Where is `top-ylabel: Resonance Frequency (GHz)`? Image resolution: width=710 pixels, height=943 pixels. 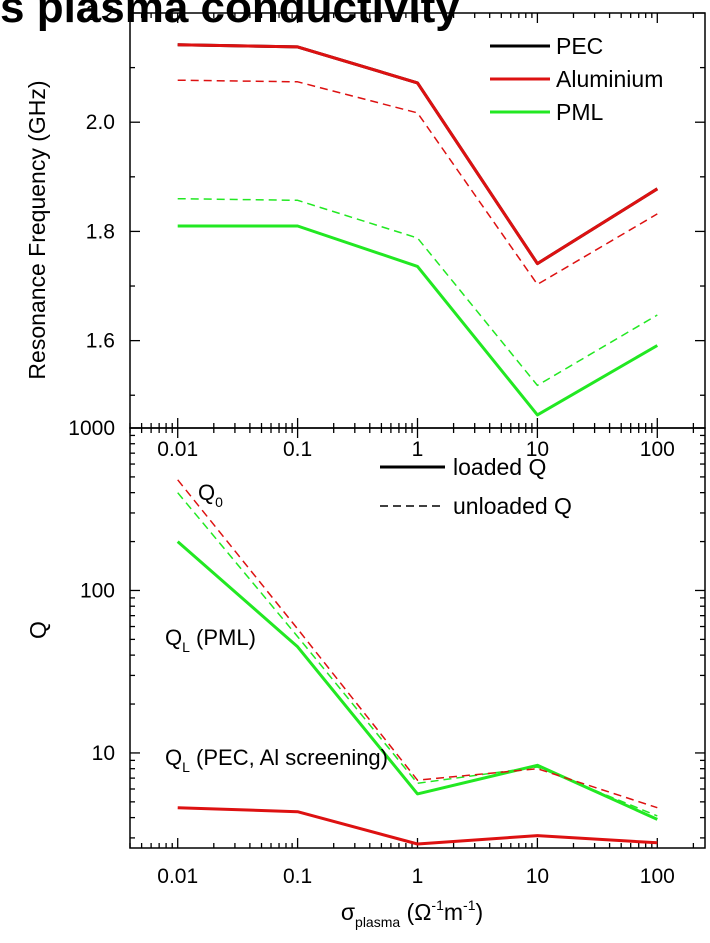 top-ylabel: Resonance Frequency (GHz) is located at coordinates (37, 229).